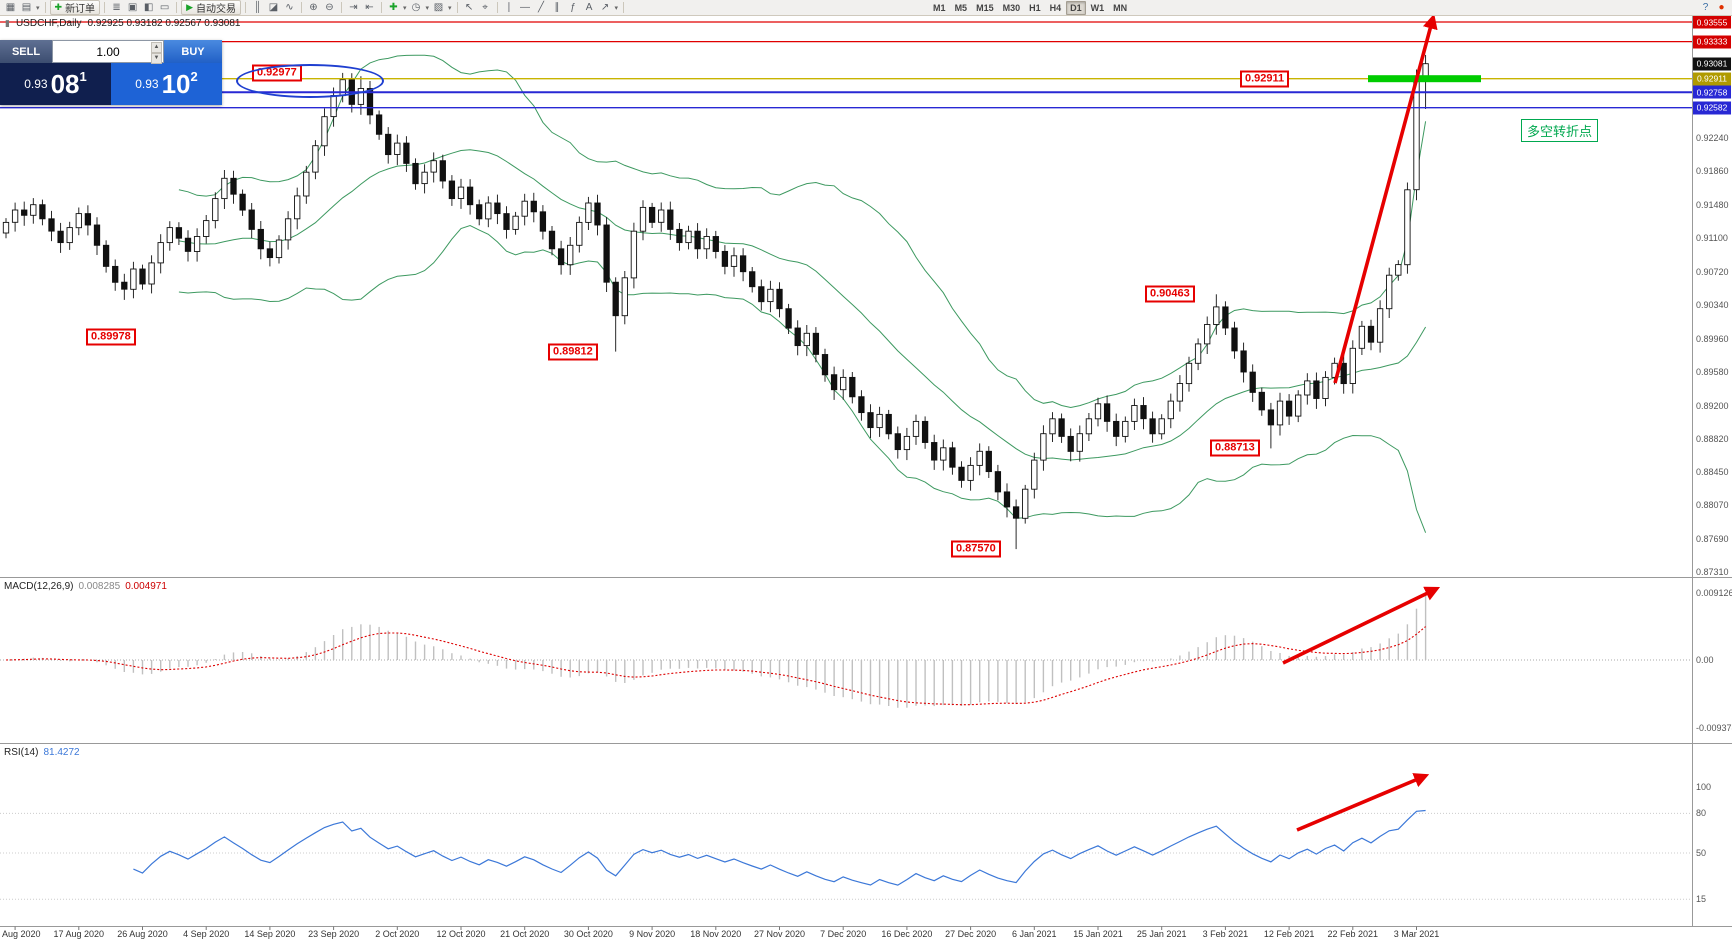  I want to click on bar-chart-icon: ║, so click(257, 7).